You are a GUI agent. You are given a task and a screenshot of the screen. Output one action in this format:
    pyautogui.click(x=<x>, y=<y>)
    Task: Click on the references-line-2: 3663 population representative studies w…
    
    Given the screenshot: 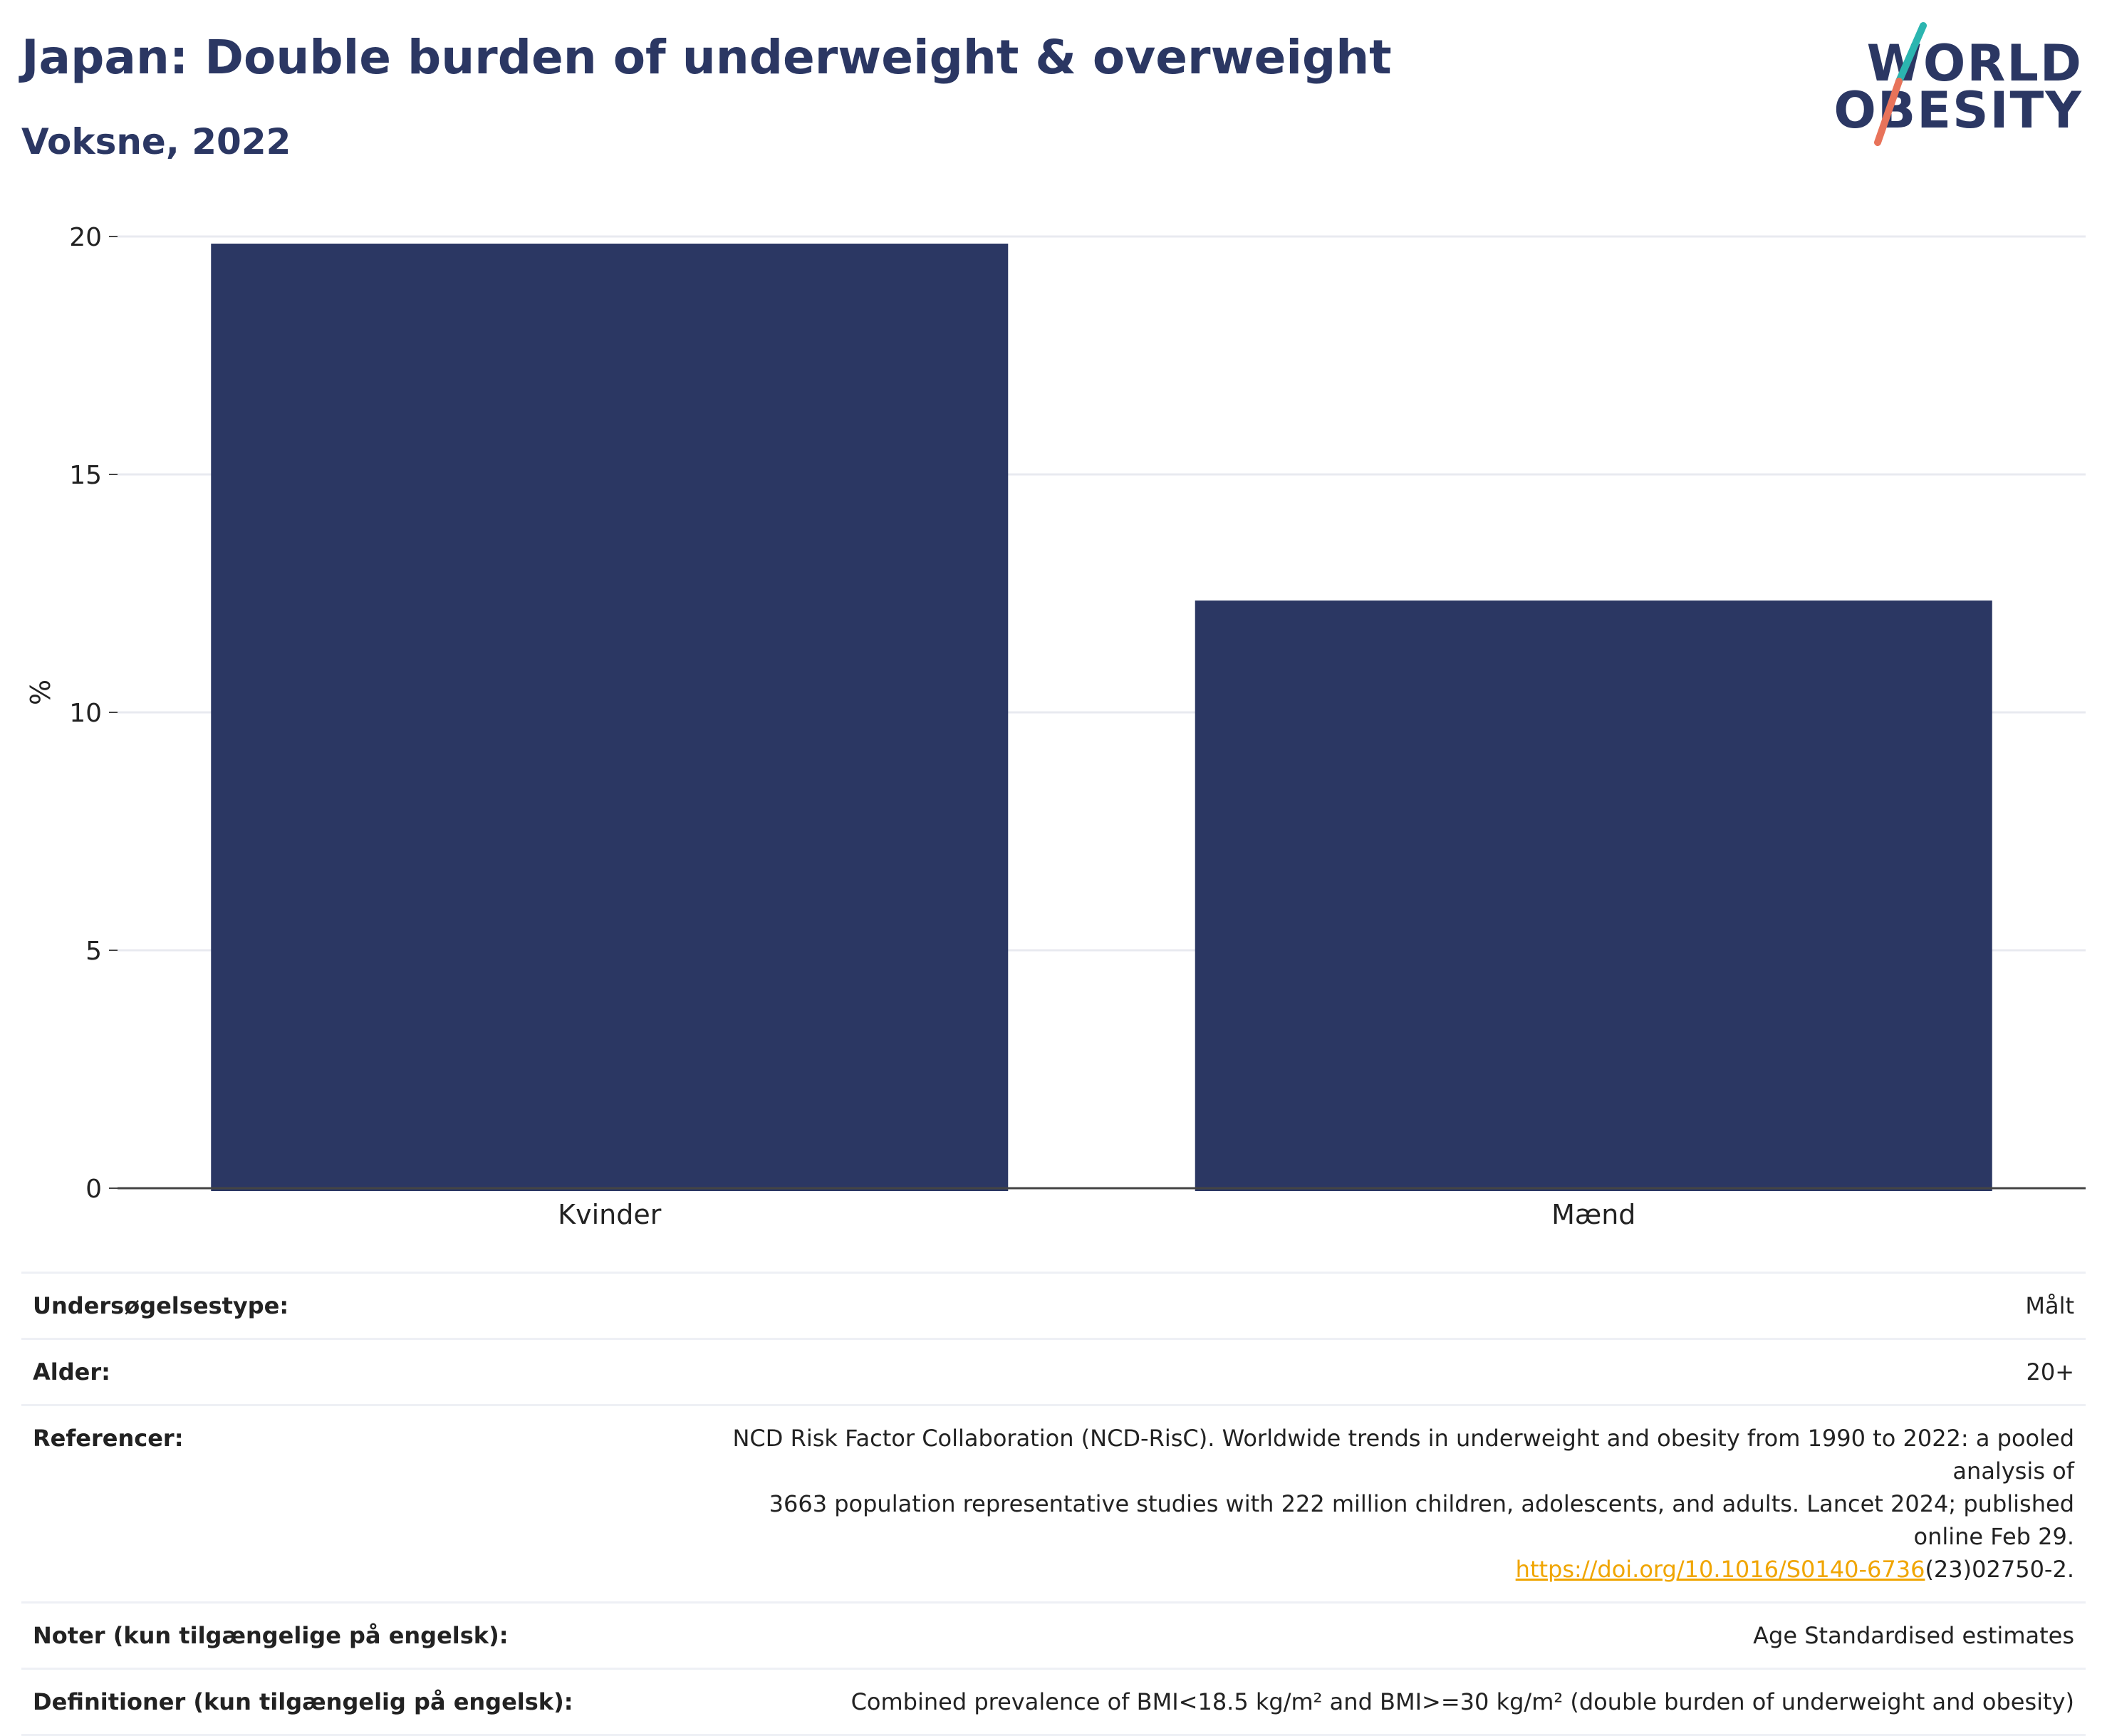 What is the action you would take?
    pyautogui.click(x=1421, y=1520)
    